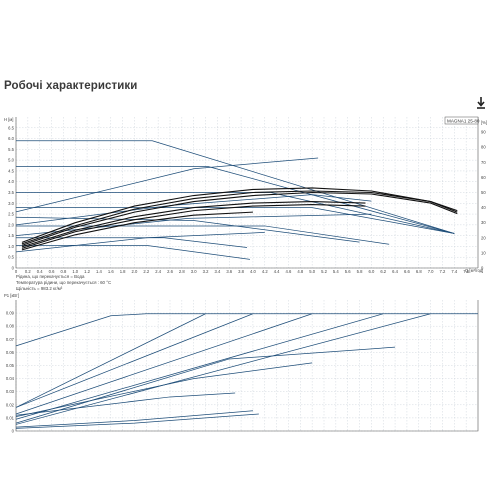 Image resolution: width=500 pixels, height=500 pixels. What do you see at coordinates (11, 192) in the screenshot?
I see `head-y-tick-label: 3.5` at bounding box center [11, 192].